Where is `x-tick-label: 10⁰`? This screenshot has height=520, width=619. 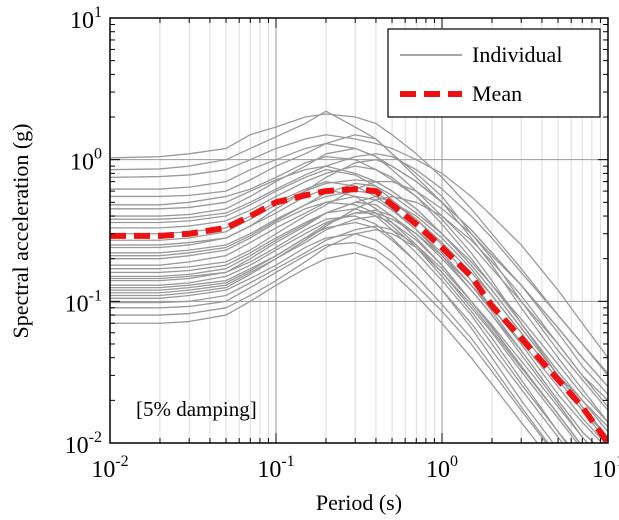 x-tick-label: 10⁰ is located at coordinates (442, 468).